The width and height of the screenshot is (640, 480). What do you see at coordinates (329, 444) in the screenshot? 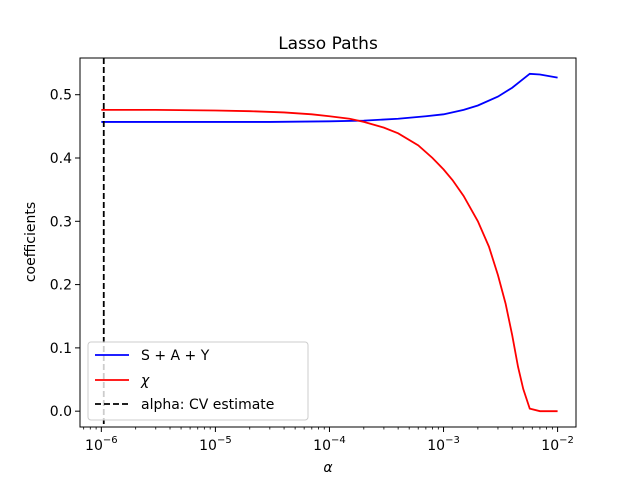
I see `x-tick-label: 10⁻⁴` at bounding box center [329, 444].